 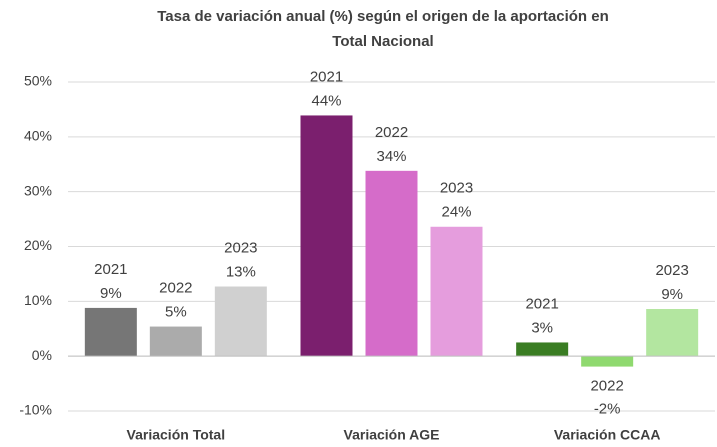 What do you see at coordinates (391, 156) in the screenshot?
I see `data-label: 34%` at bounding box center [391, 156].